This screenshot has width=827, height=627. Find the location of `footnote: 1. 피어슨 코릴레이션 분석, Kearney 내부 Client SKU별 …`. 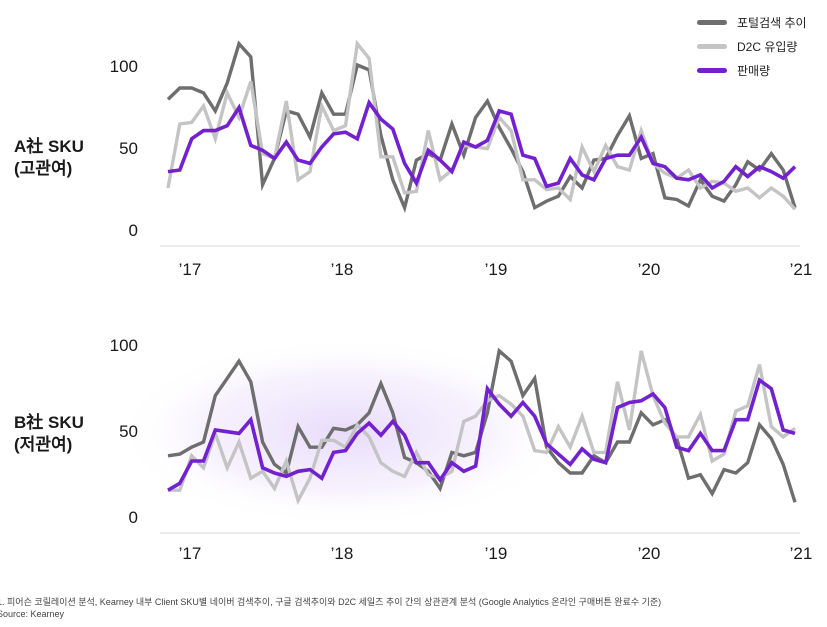

footnote: 1. 피어슨 코릴레이션 분석, Kearney 내부 Client SKU별 … is located at coordinates (330, 608).